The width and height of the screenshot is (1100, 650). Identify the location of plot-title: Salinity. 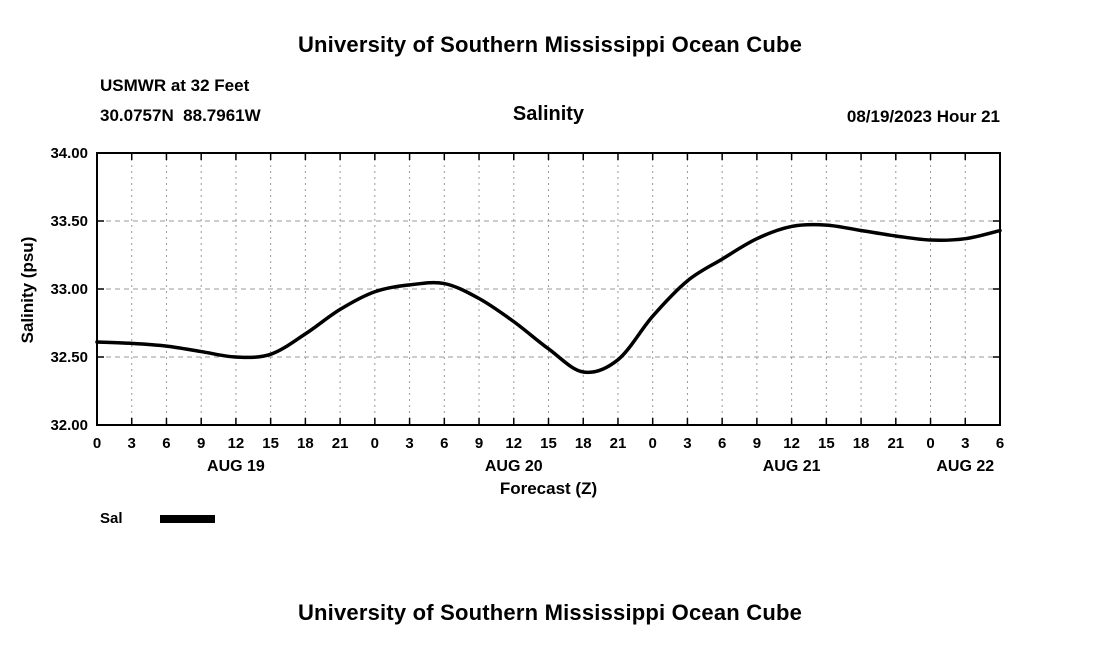
(548, 114).